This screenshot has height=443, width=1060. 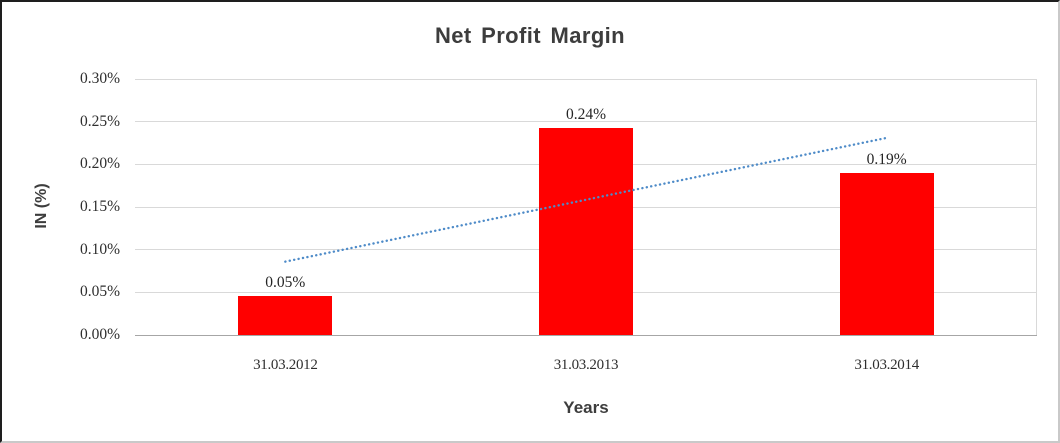 I want to click on x-axis-title: Years, so click(x=586, y=407).